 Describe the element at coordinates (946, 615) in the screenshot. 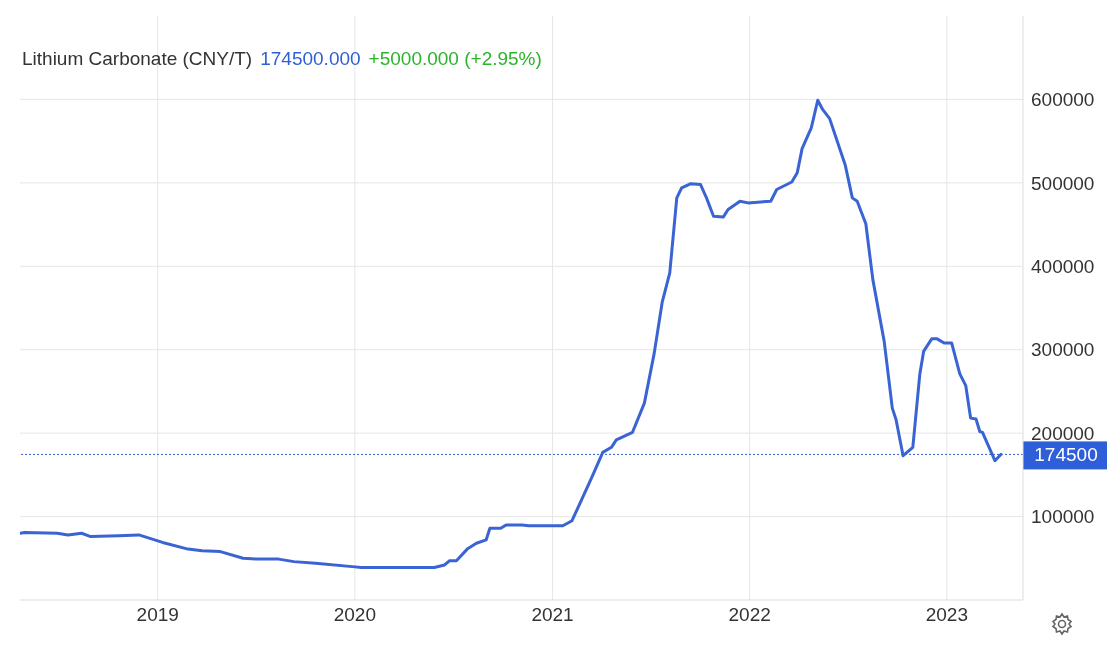

I see `x-tick-label: 2023` at that location.